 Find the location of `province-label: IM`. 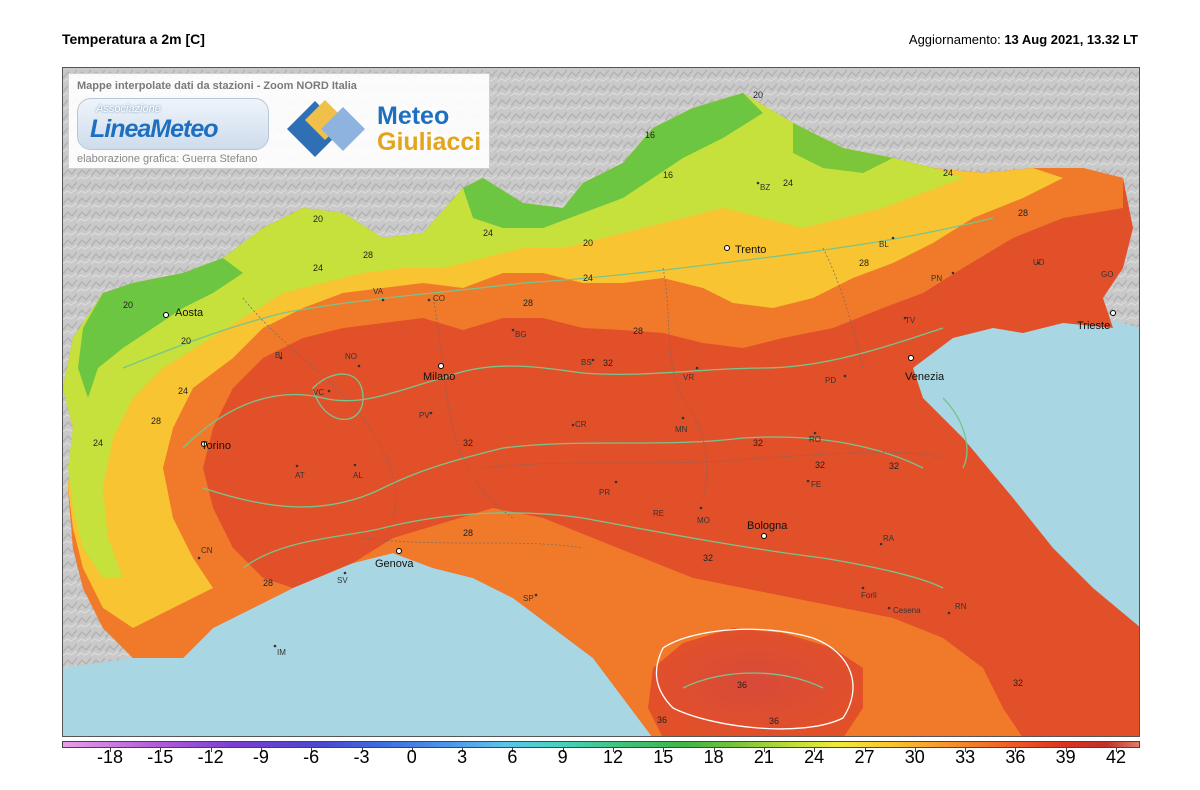

province-label: IM is located at coordinates (281, 652).